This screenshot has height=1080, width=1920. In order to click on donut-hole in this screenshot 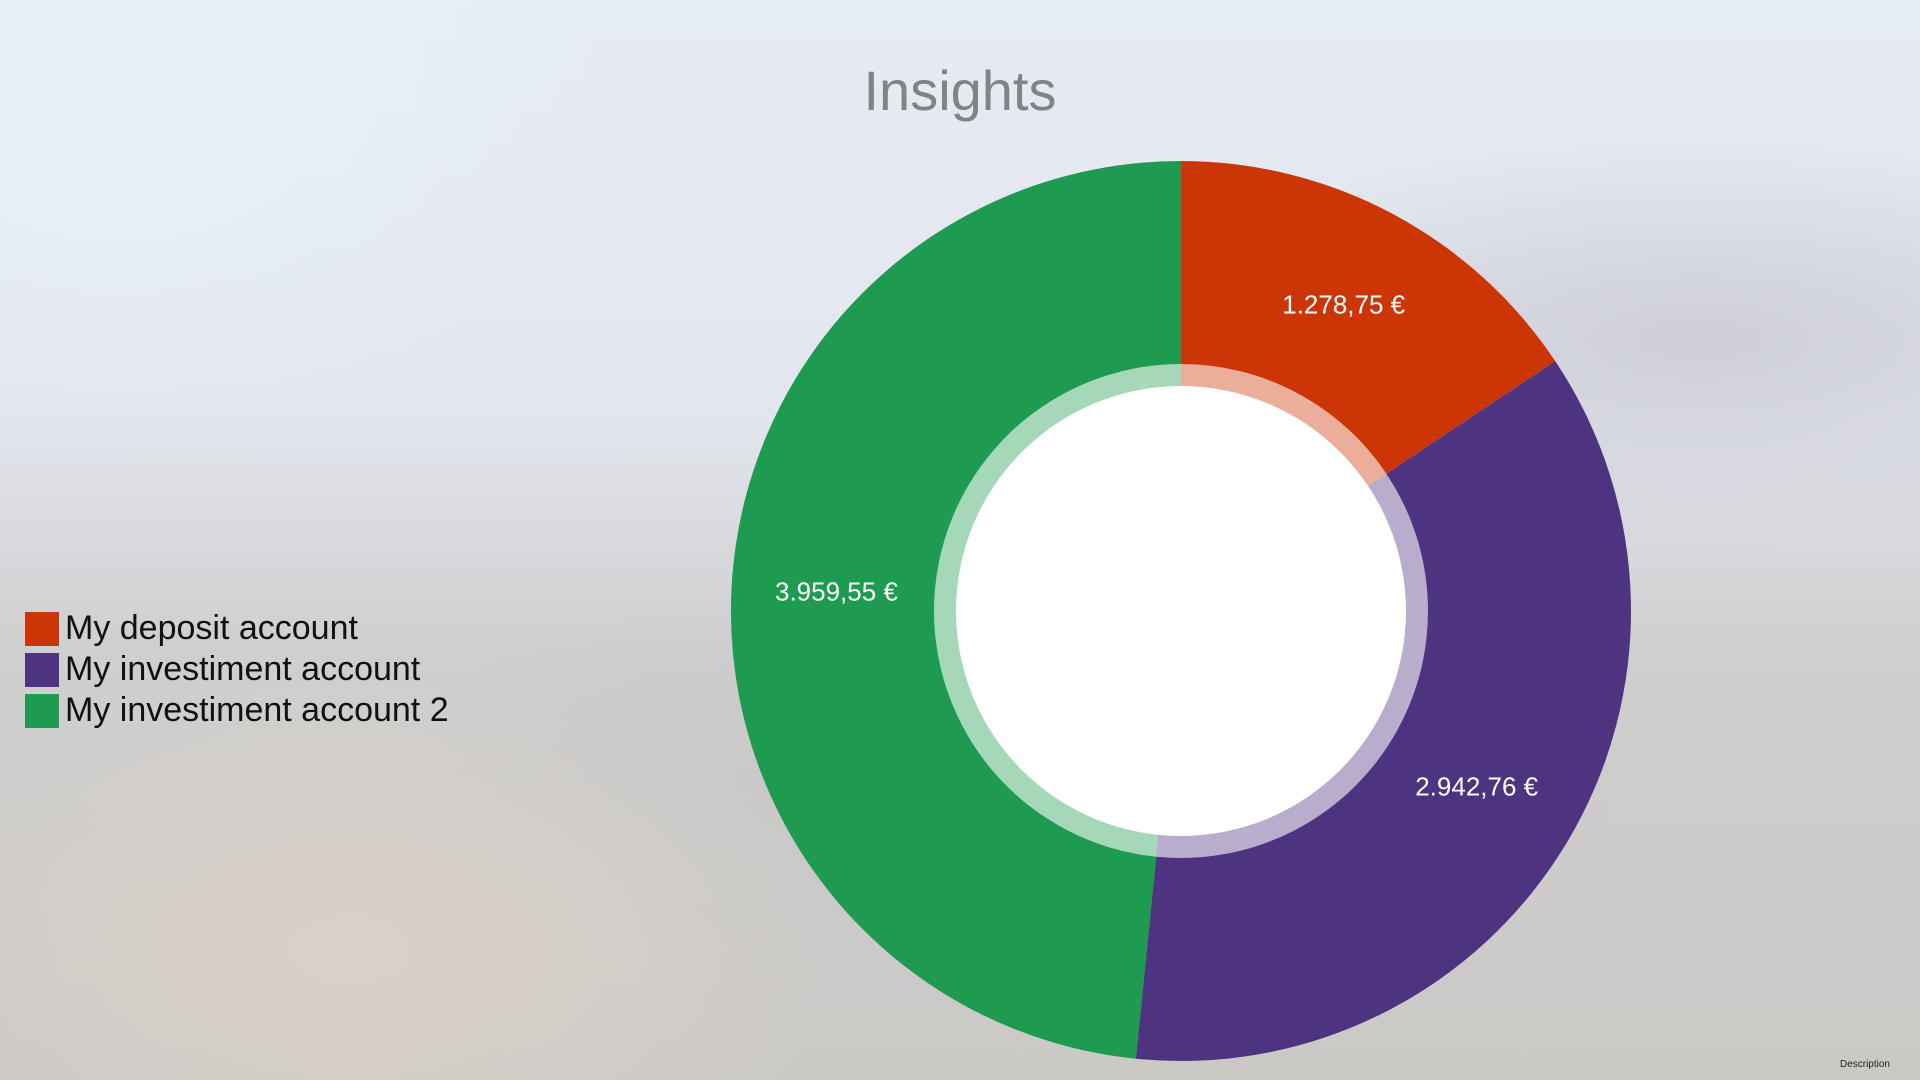, I will do `click(1181, 611)`.